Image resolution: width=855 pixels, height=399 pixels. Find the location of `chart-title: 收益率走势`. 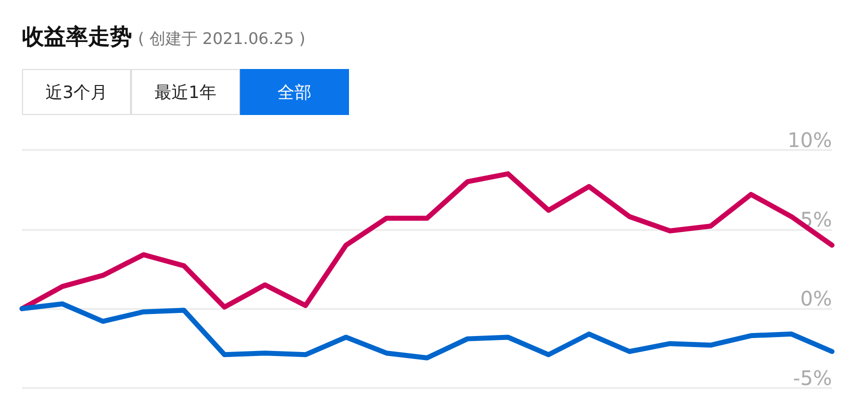

chart-title: 收益率走势 is located at coordinates (77, 37).